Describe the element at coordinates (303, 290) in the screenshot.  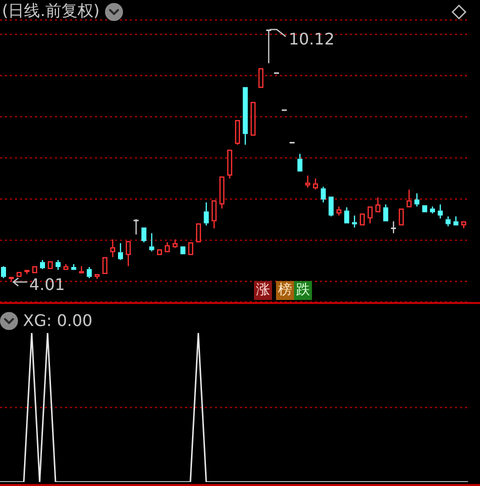
I see `annotation: 跌` at that location.